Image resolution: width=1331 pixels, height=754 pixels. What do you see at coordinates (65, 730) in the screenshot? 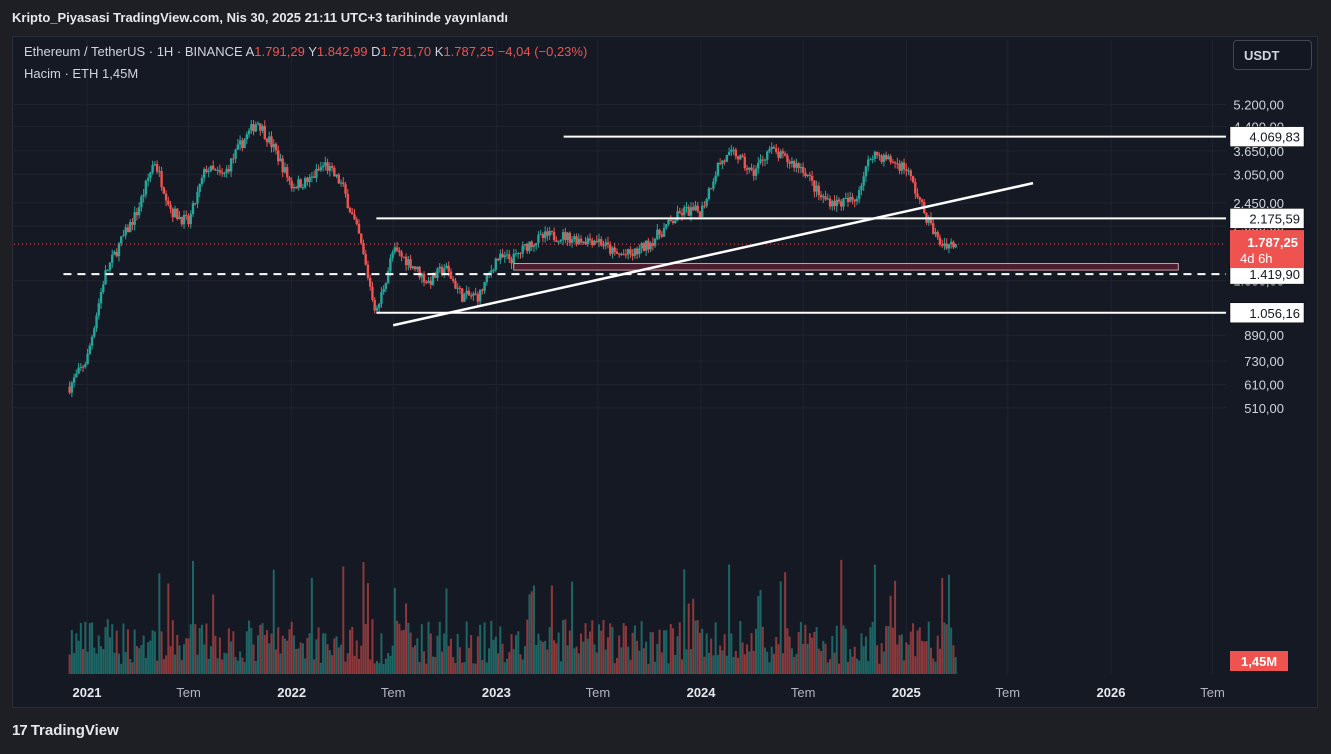
I see `tradingview-brand: 17 TradingView` at bounding box center [65, 730].